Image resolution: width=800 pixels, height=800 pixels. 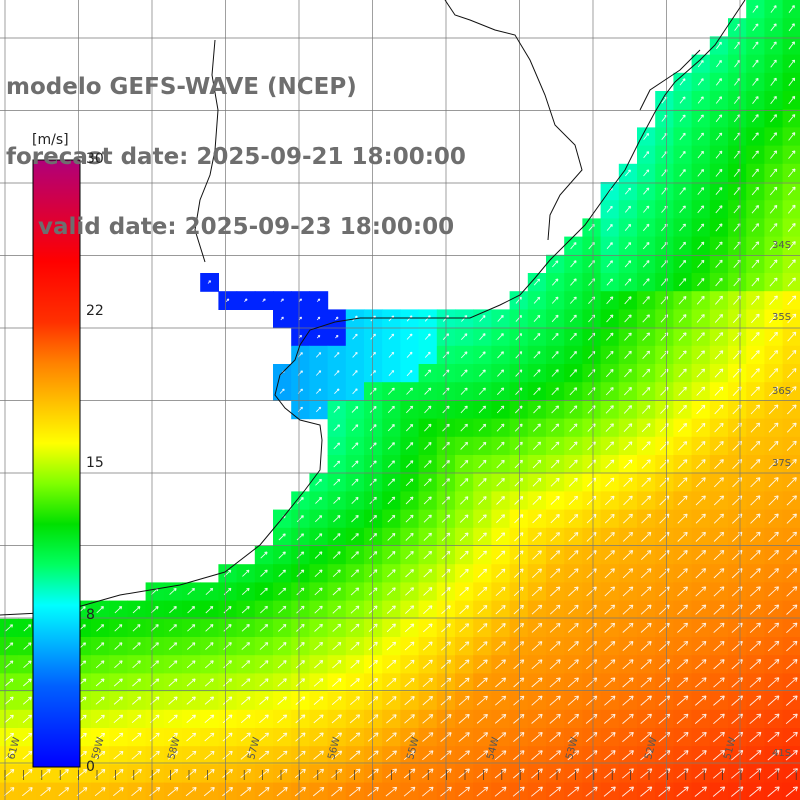 I want to click on lat-label: 37S, so click(x=781, y=463).